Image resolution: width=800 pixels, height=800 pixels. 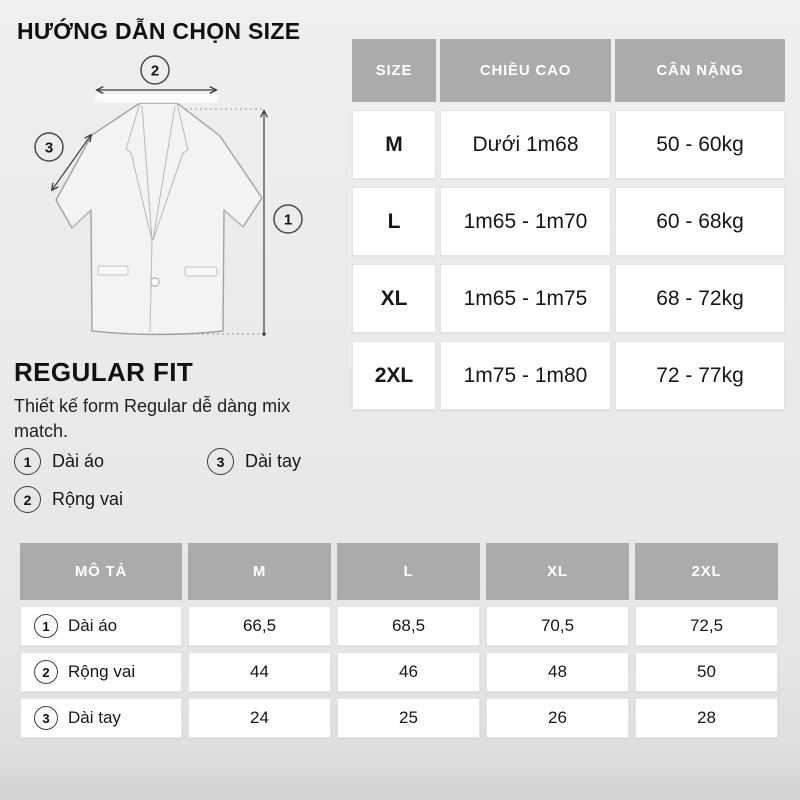 I want to click on measure-row-label: 2 Rộng vai, so click(x=101, y=672).